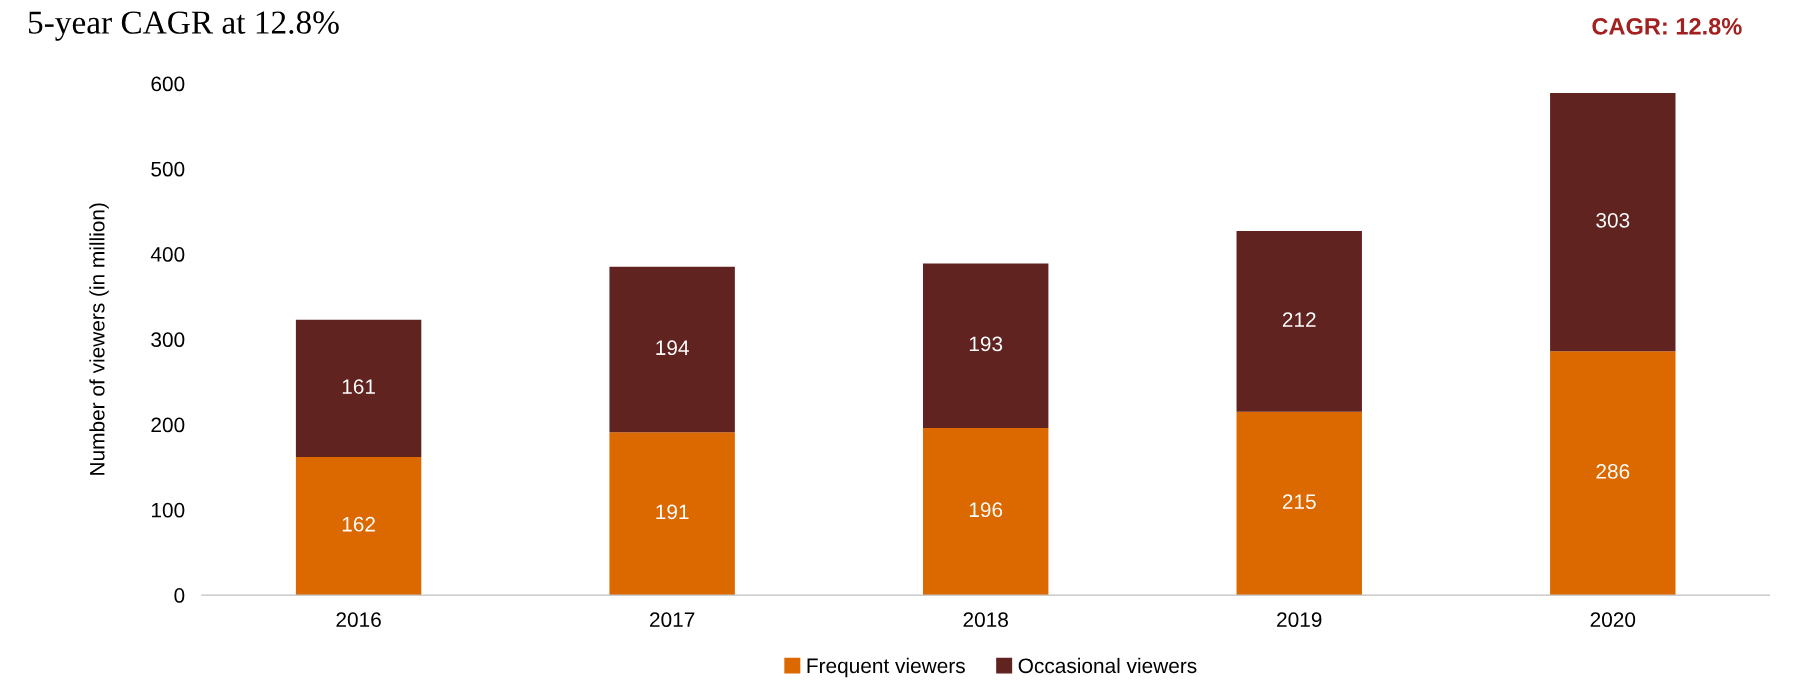 The width and height of the screenshot is (1802, 696). I want to click on data-label: 194, so click(672, 348).